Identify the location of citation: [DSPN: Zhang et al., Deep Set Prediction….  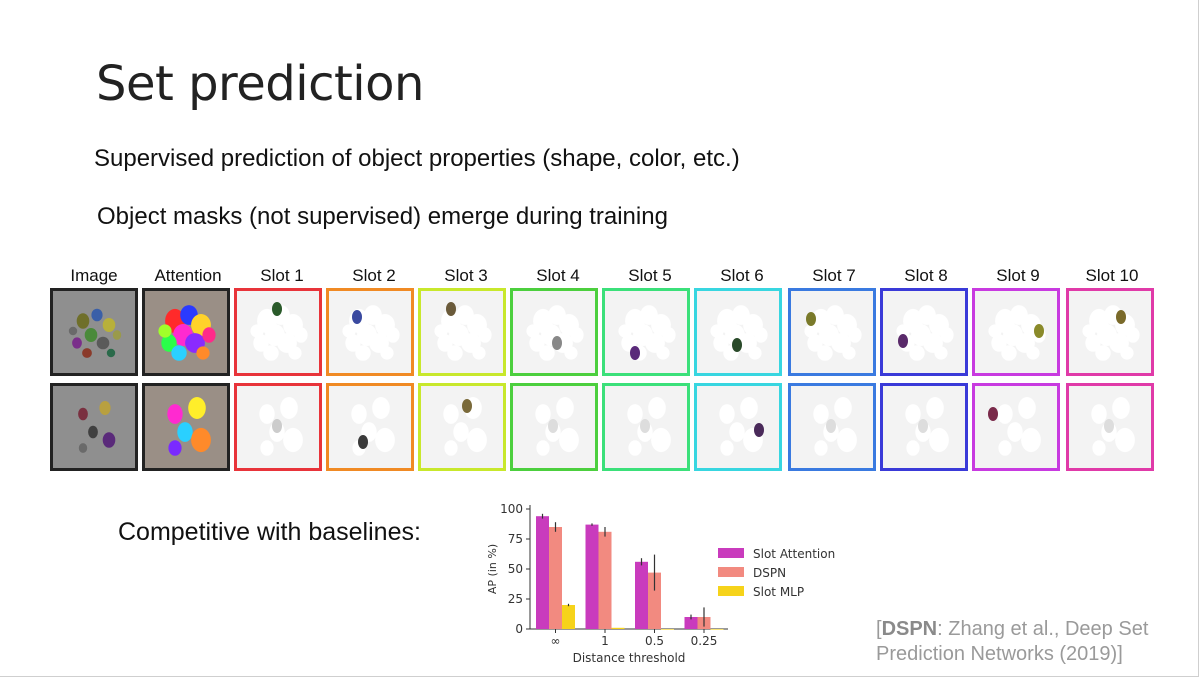
(1012, 642).